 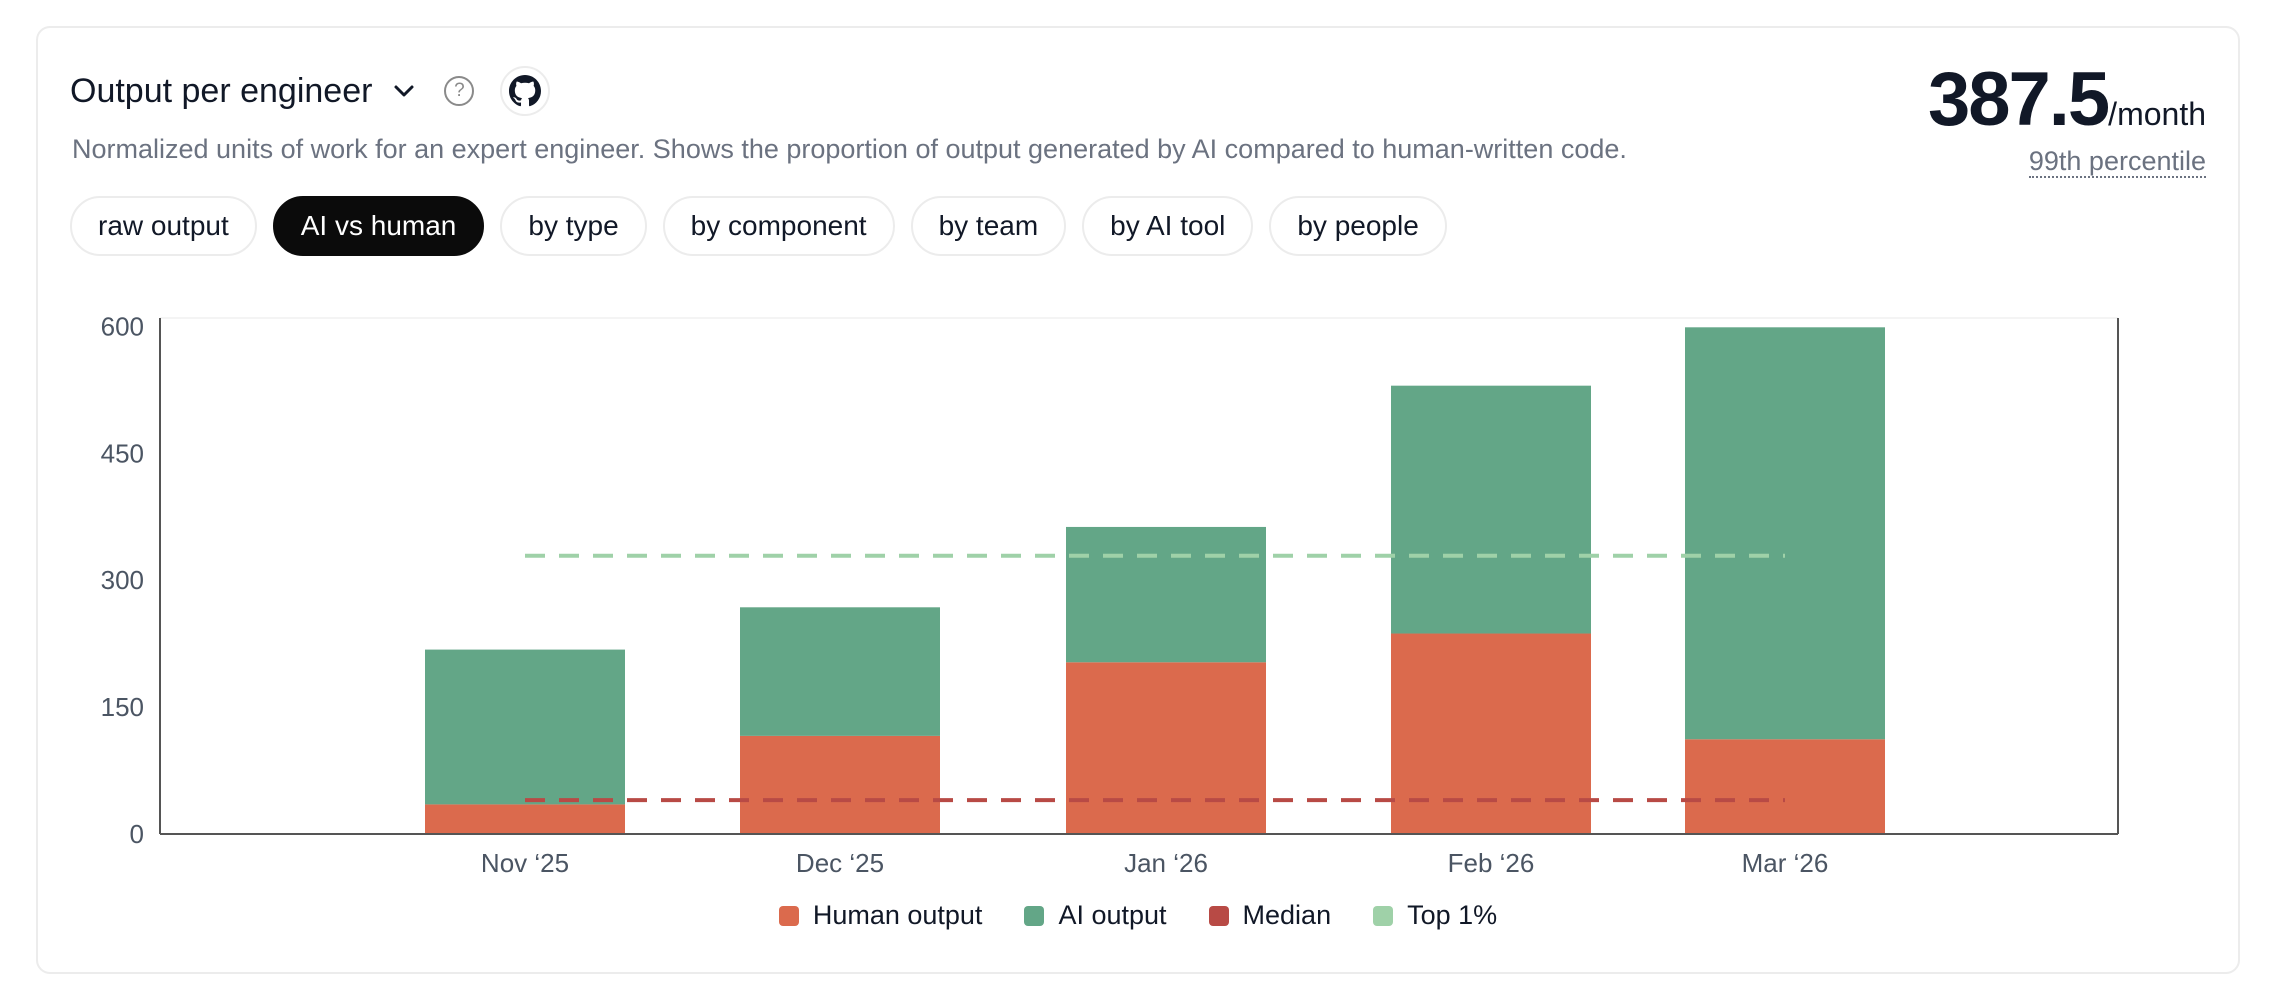 What do you see at coordinates (988, 226) in the screenshot?
I see `tab-by-team: by team` at bounding box center [988, 226].